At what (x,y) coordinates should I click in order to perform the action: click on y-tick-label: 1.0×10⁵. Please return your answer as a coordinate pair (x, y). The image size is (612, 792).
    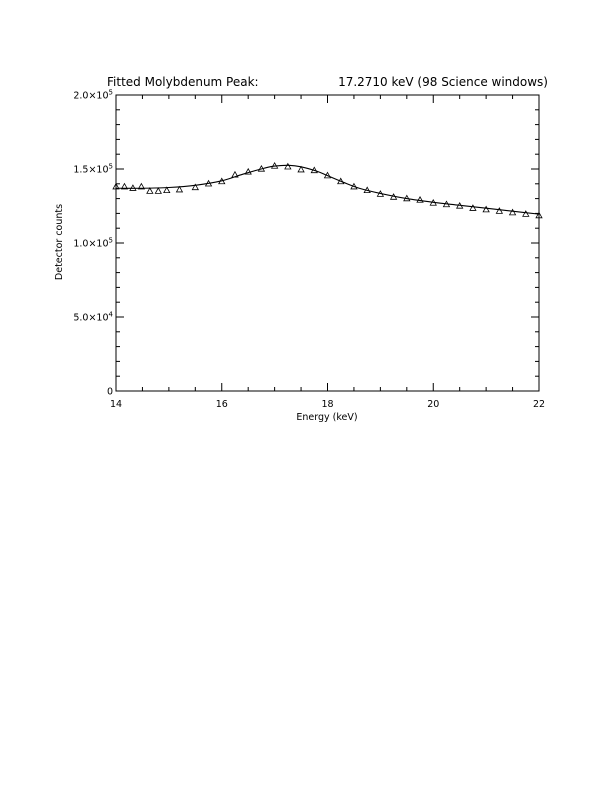
    Looking at the image, I should click on (93, 243).